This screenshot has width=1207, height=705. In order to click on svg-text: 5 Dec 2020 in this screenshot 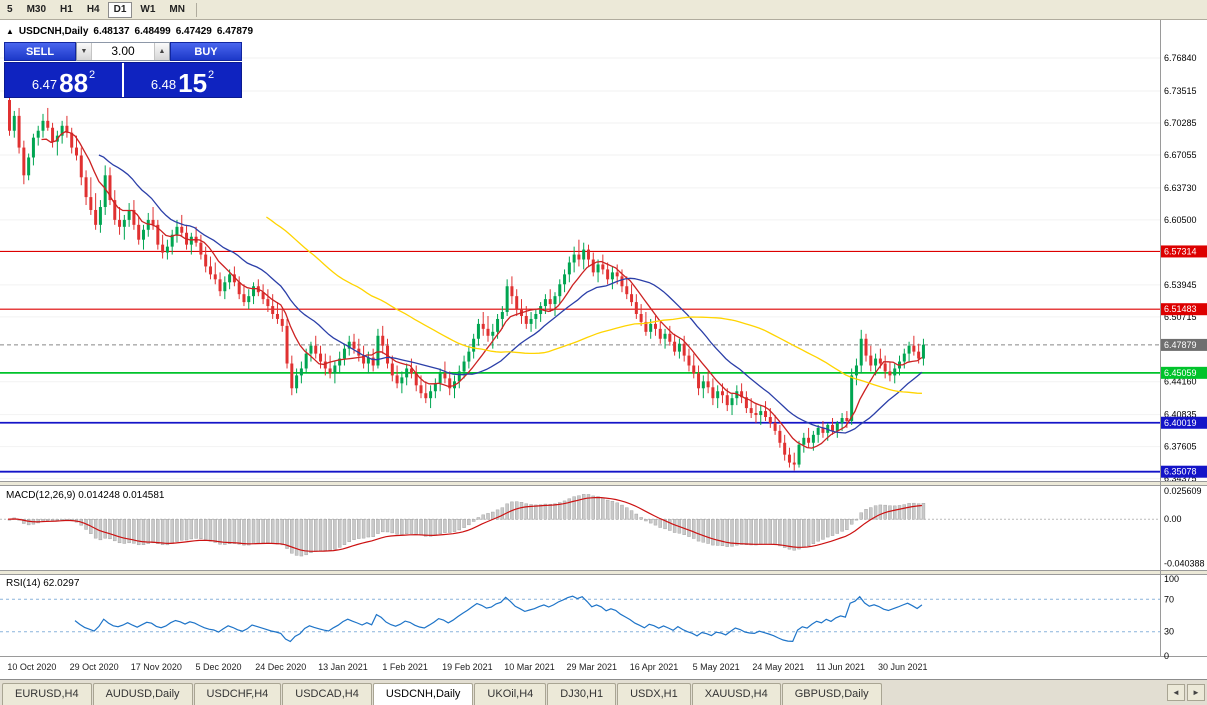, I will do `click(219, 667)`.